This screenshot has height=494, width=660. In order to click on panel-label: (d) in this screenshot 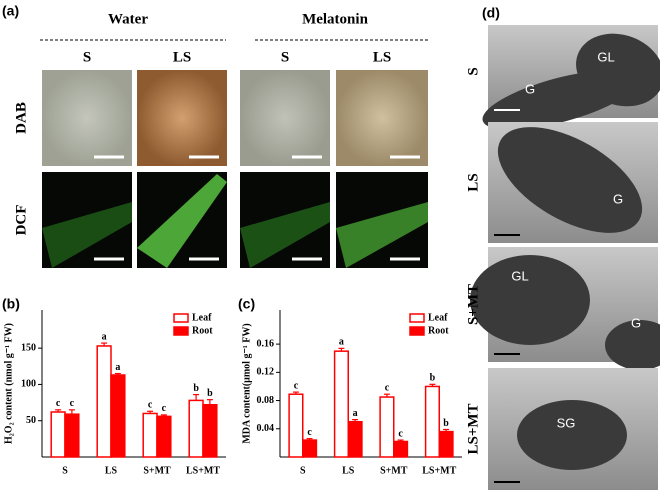, I will do `click(491, 13)`.